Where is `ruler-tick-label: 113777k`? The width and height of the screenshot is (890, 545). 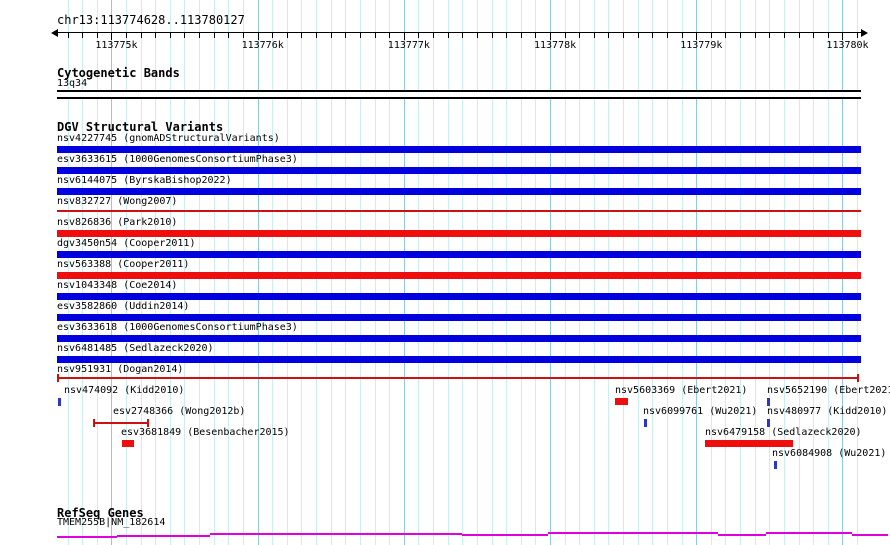
ruler-tick-label: 113777k is located at coordinates (408, 45).